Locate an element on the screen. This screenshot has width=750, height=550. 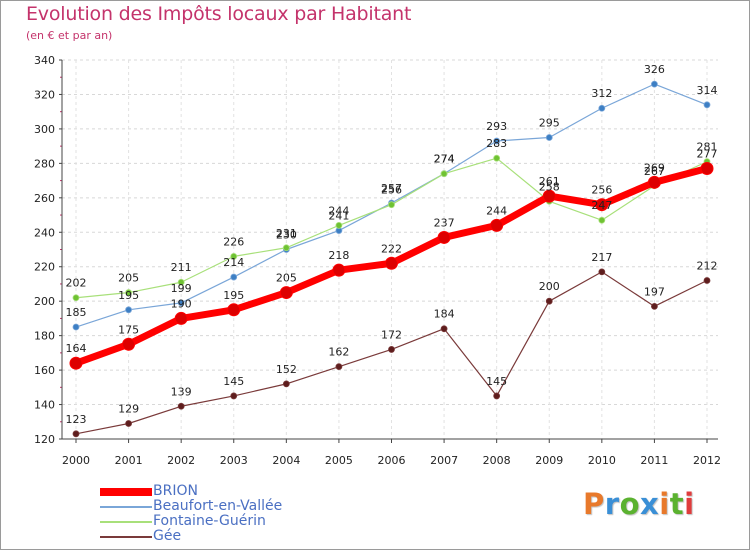
data-label: 152 is located at coordinates (286, 369).